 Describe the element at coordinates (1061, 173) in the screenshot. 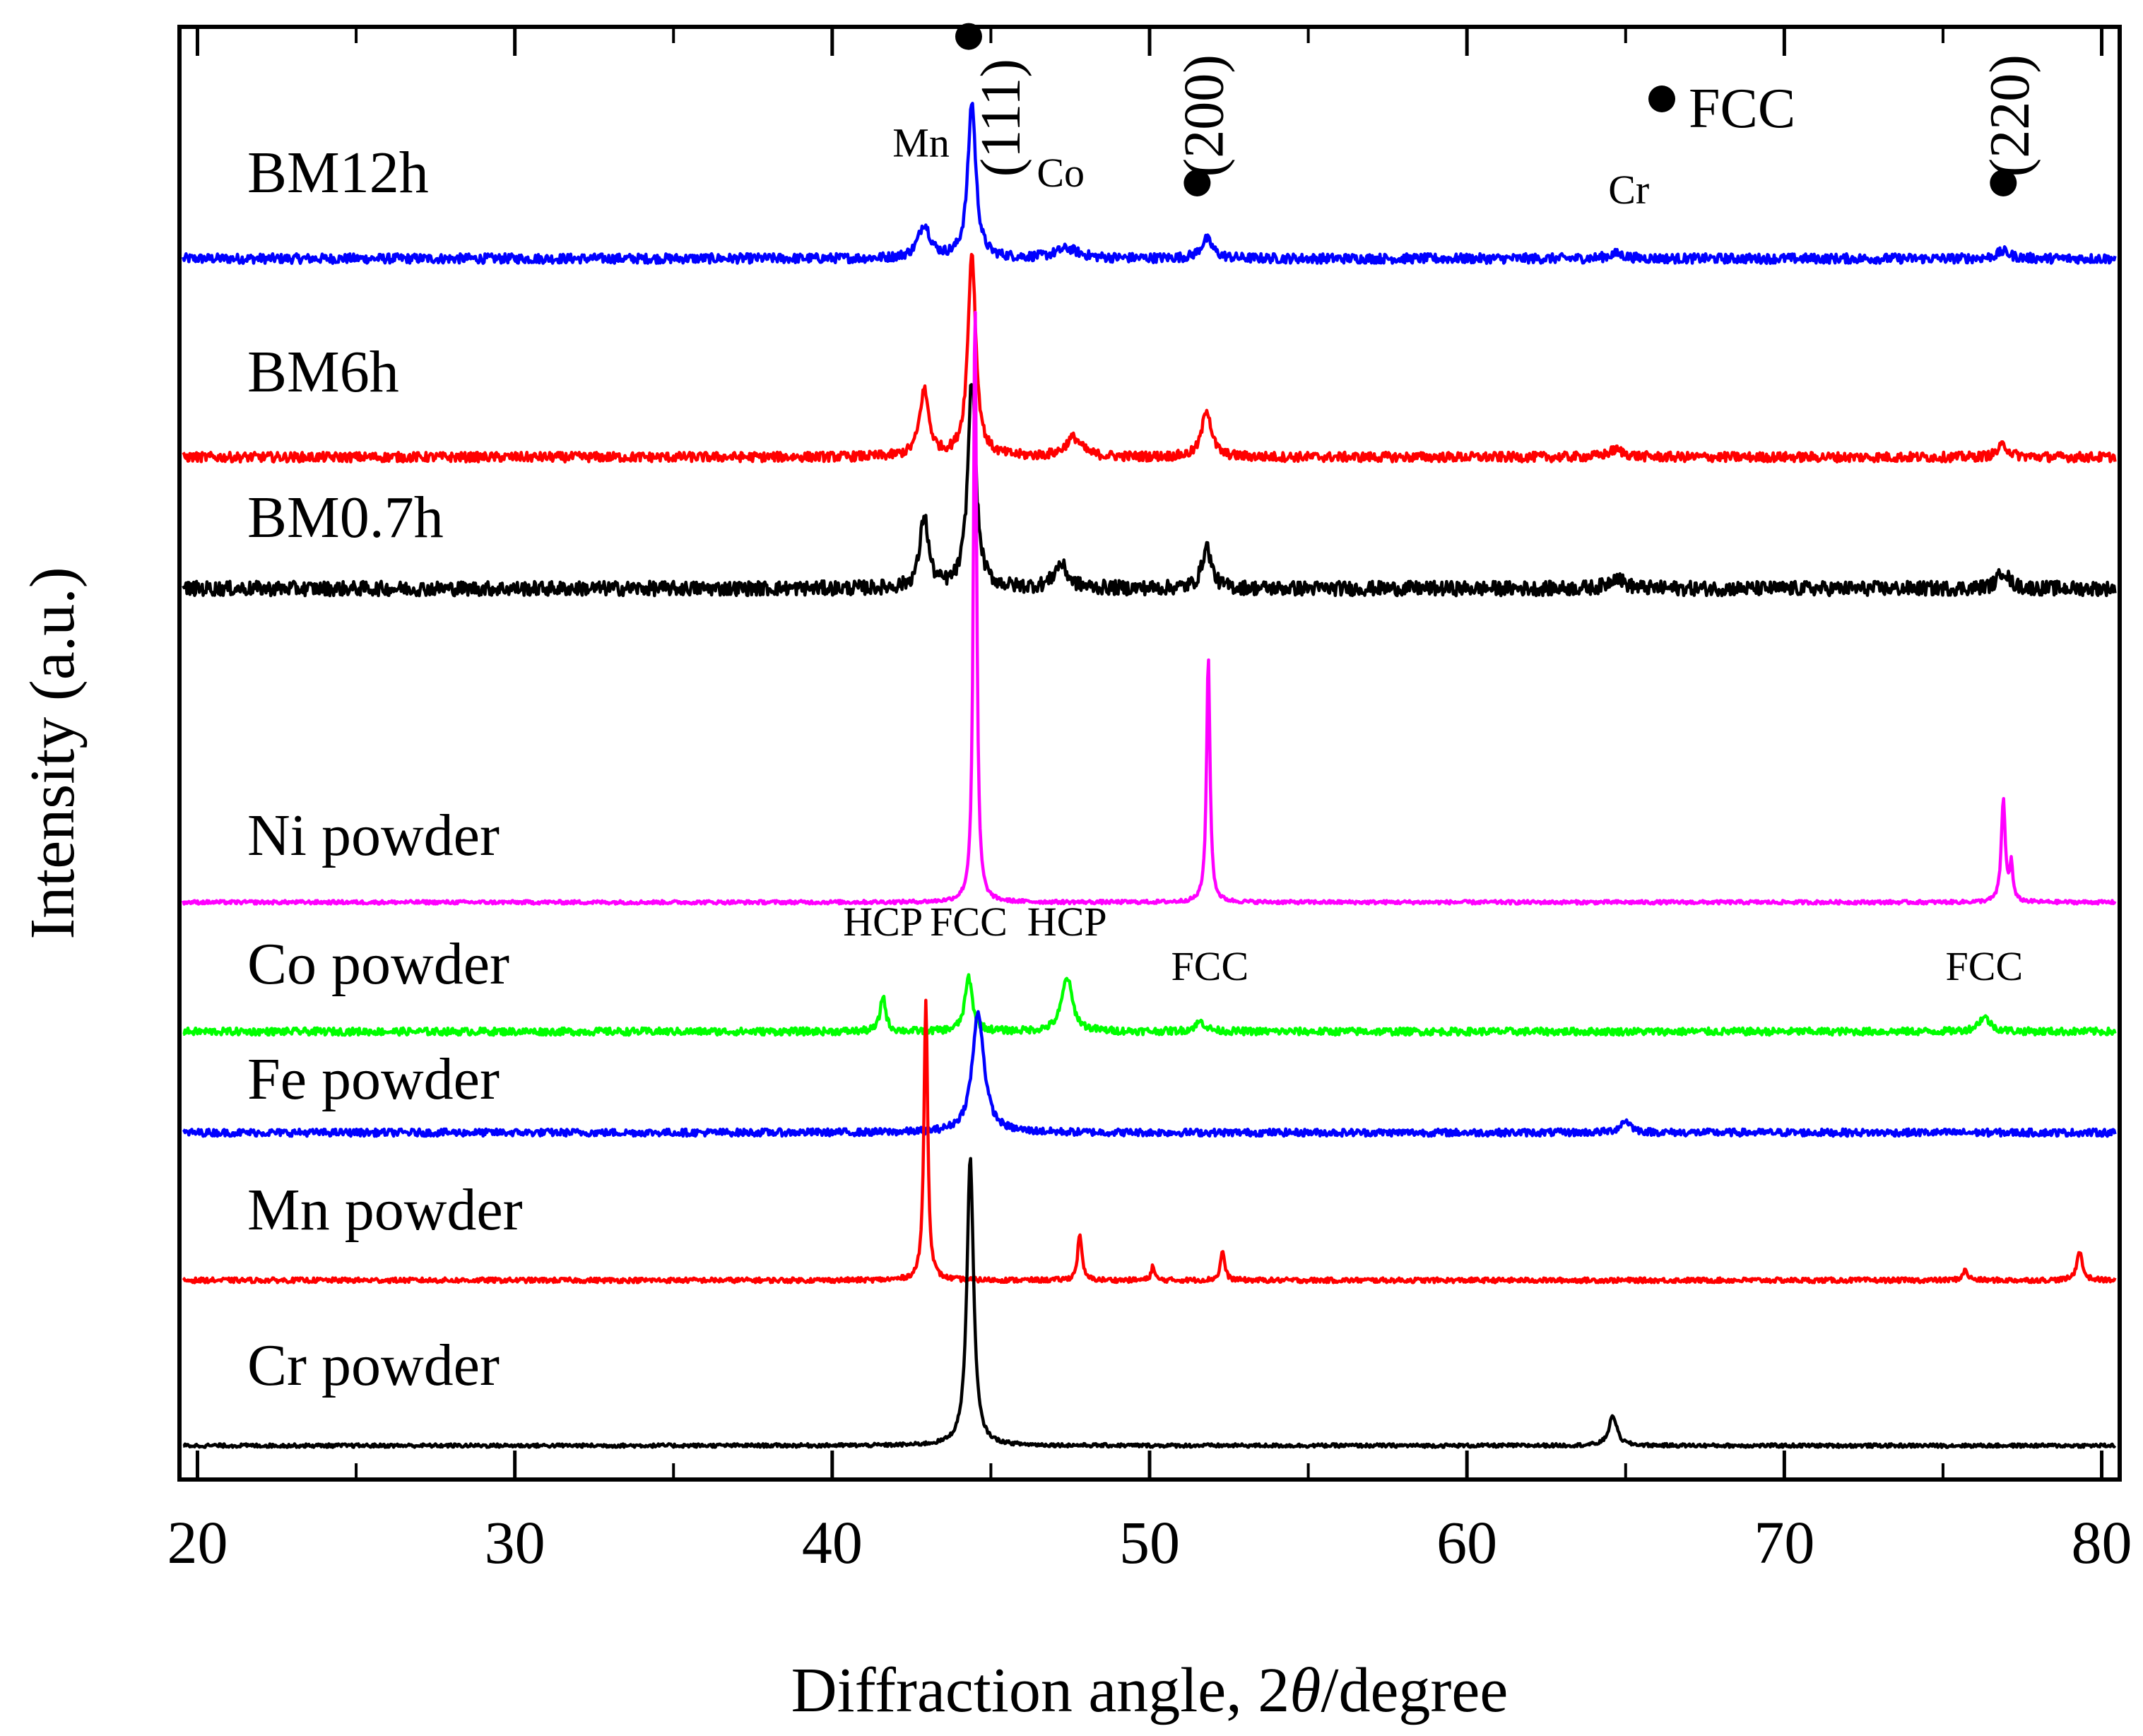

I see `peak-label-bm12h-1: Co` at that location.